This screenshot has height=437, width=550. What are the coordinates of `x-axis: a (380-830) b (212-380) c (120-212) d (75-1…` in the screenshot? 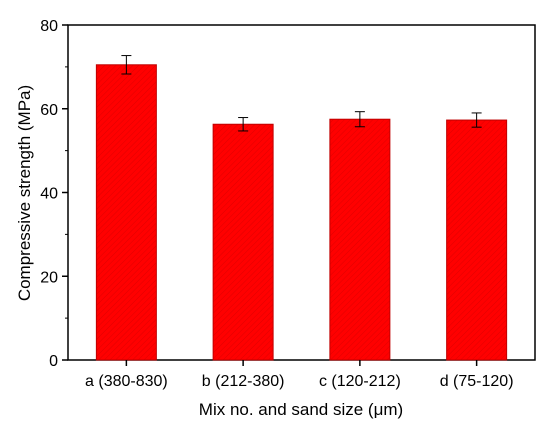 It's located at (299, 375).